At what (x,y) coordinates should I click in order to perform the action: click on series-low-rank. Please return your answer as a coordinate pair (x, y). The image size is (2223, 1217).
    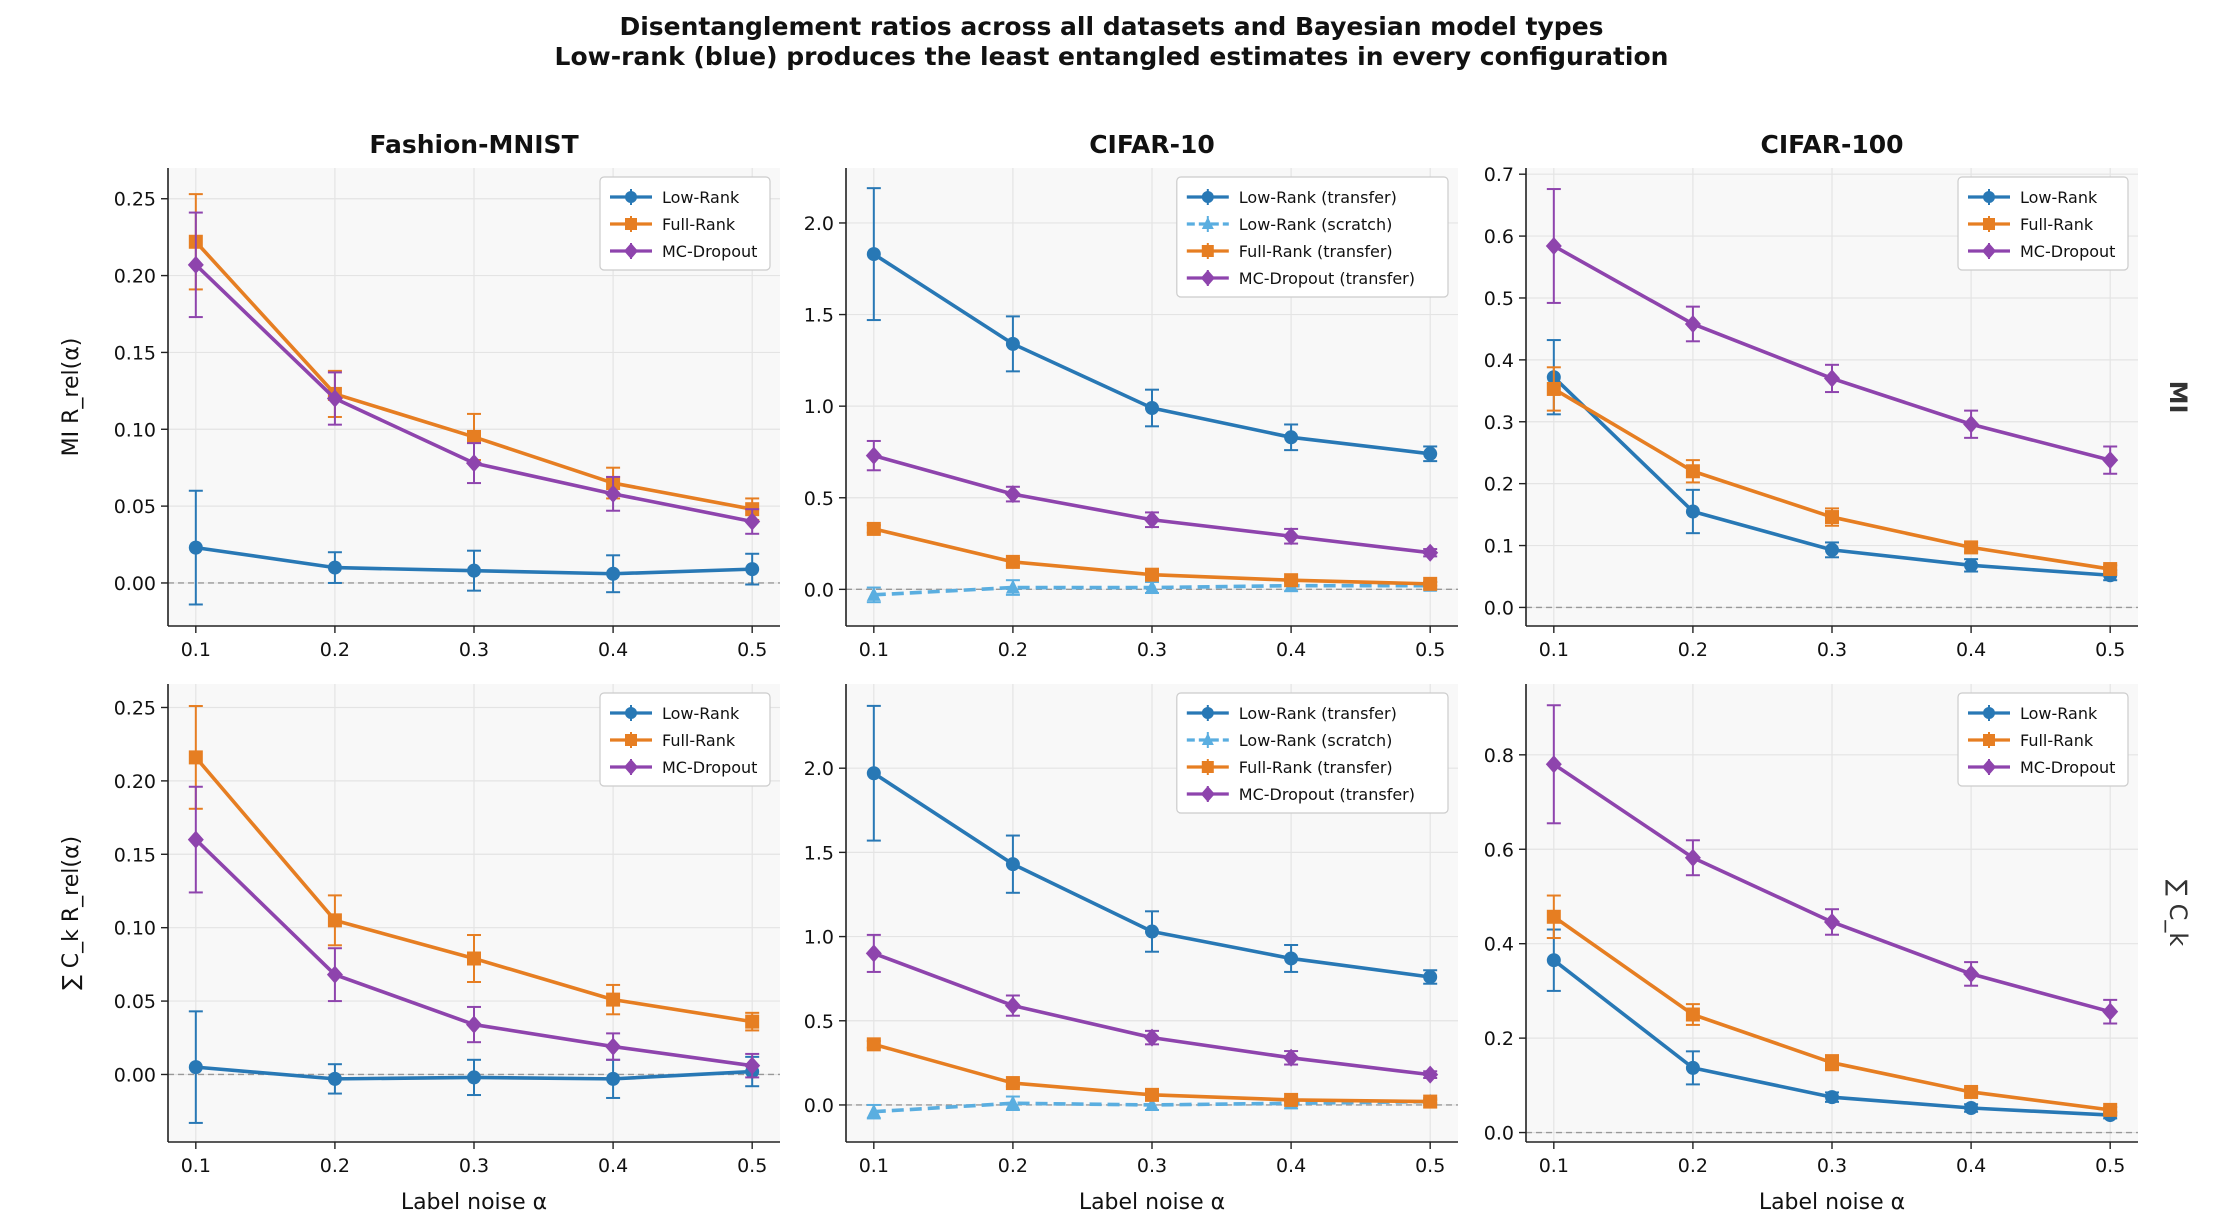
    Looking at the image, I should click on (474, 547).